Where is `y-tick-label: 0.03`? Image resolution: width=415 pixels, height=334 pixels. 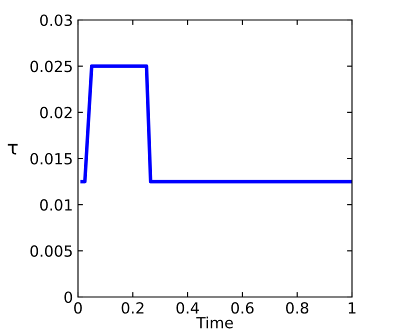 y-tick-label: 0.03 is located at coordinates (56, 20).